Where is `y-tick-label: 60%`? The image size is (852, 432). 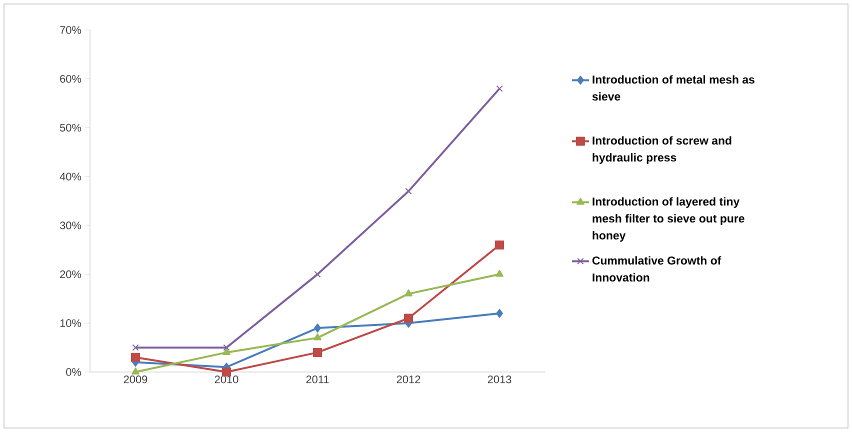 y-tick-label: 60% is located at coordinates (71, 78).